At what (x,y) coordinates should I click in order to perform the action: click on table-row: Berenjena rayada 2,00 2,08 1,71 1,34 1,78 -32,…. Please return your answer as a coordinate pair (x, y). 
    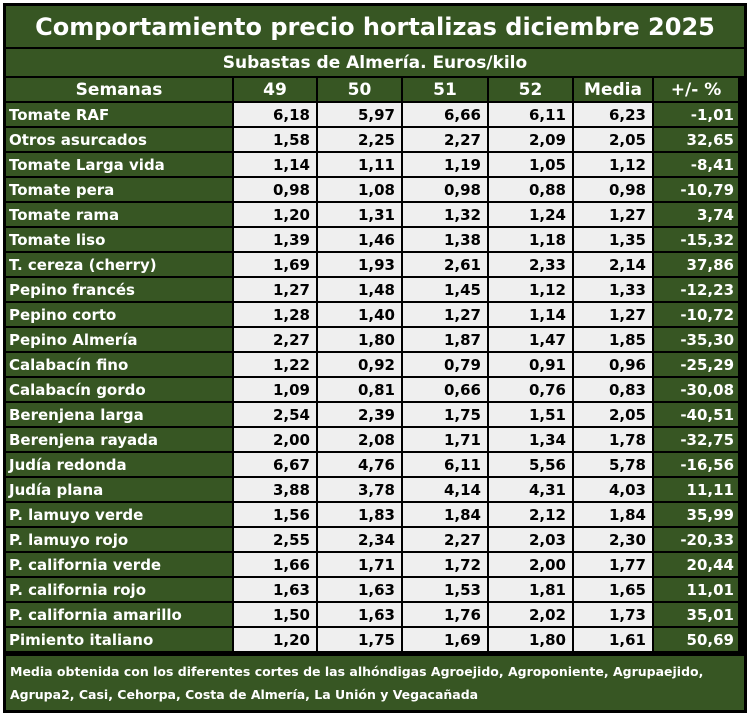
    Looking at the image, I should click on (373, 440).